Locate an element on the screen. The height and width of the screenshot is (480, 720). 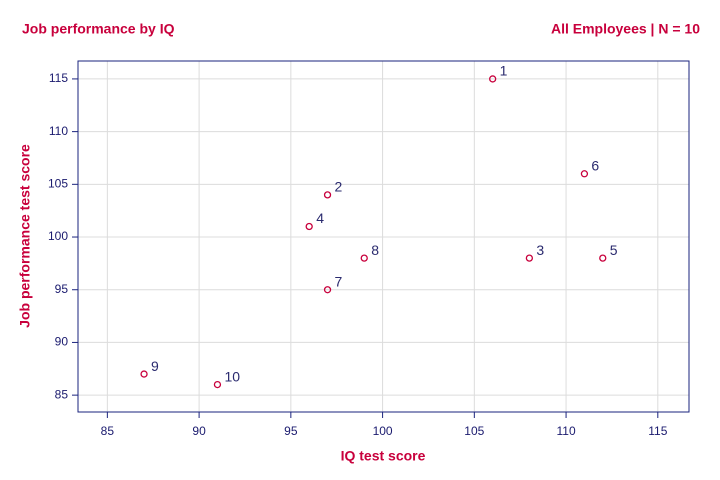
y-tick-label: 110 is located at coordinates (58, 131).